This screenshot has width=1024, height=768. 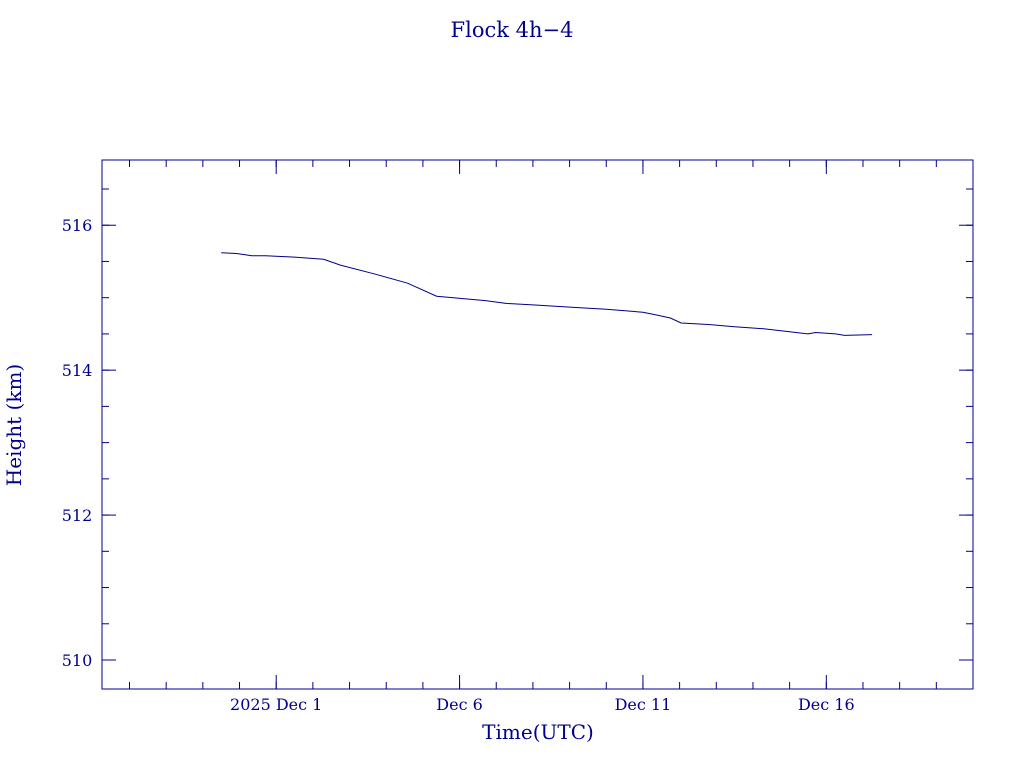 I want to click on x-axis-label: Time(UTC), so click(x=538, y=732).